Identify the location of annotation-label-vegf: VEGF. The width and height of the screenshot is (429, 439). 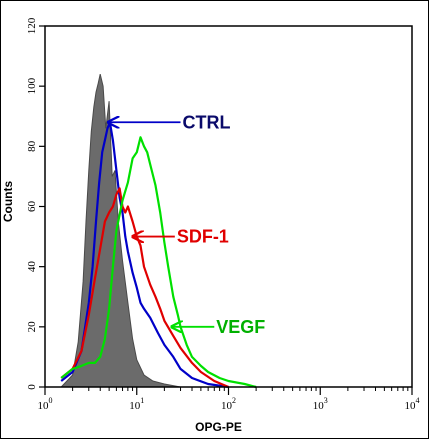
(240, 327).